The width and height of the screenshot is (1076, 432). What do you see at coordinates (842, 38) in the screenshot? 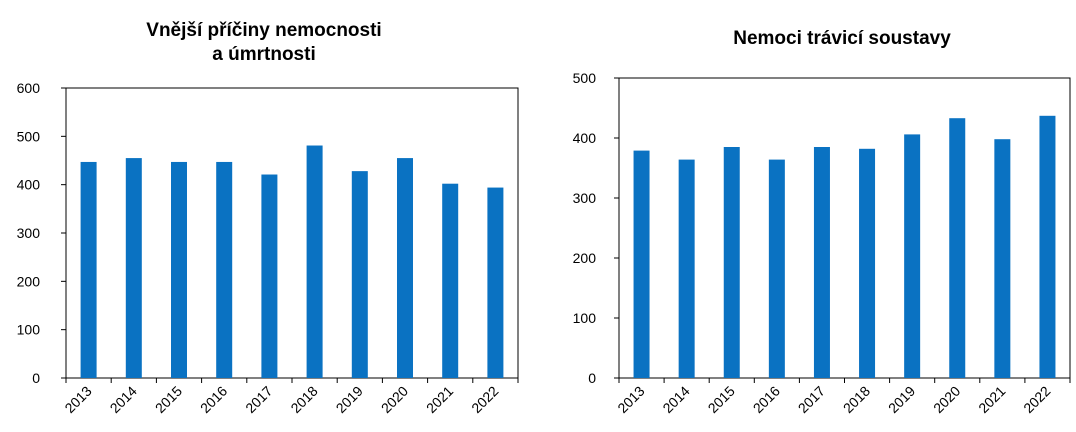
I see `chart-title-line: Nemoci trávicí soustavy` at bounding box center [842, 38].